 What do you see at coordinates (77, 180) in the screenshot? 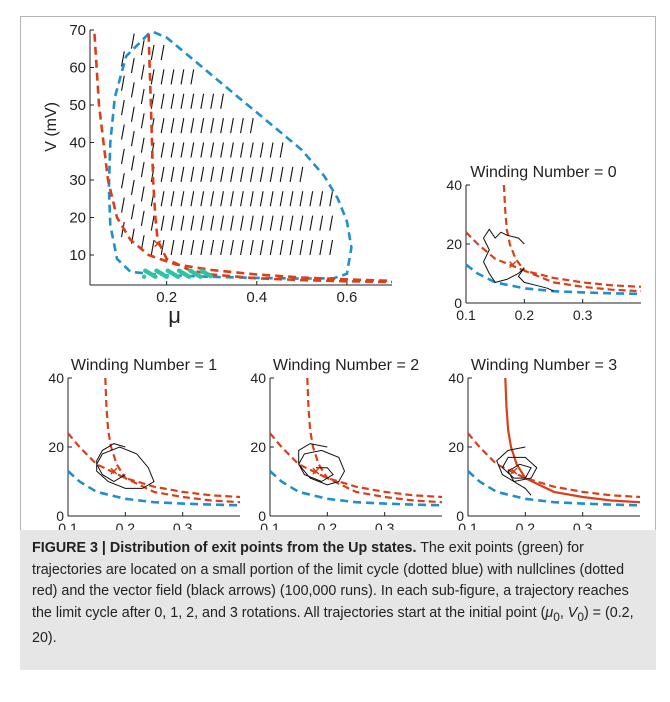
I see `y-tick-label: 30` at bounding box center [77, 180].